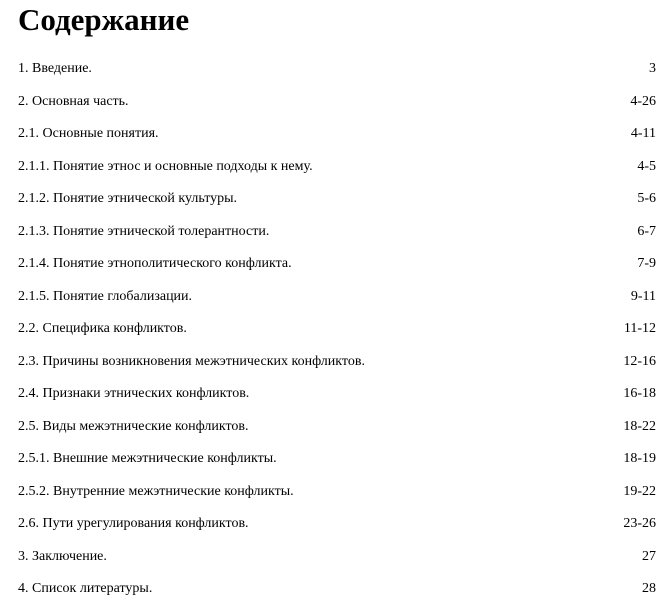 The width and height of the screenshot is (666, 606). What do you see at coordinates (337, 297) in the screenshot?
I see `toc-entry: 2.1.5. Понятие глобализации. 9-11` at bounding box center [337, 297].